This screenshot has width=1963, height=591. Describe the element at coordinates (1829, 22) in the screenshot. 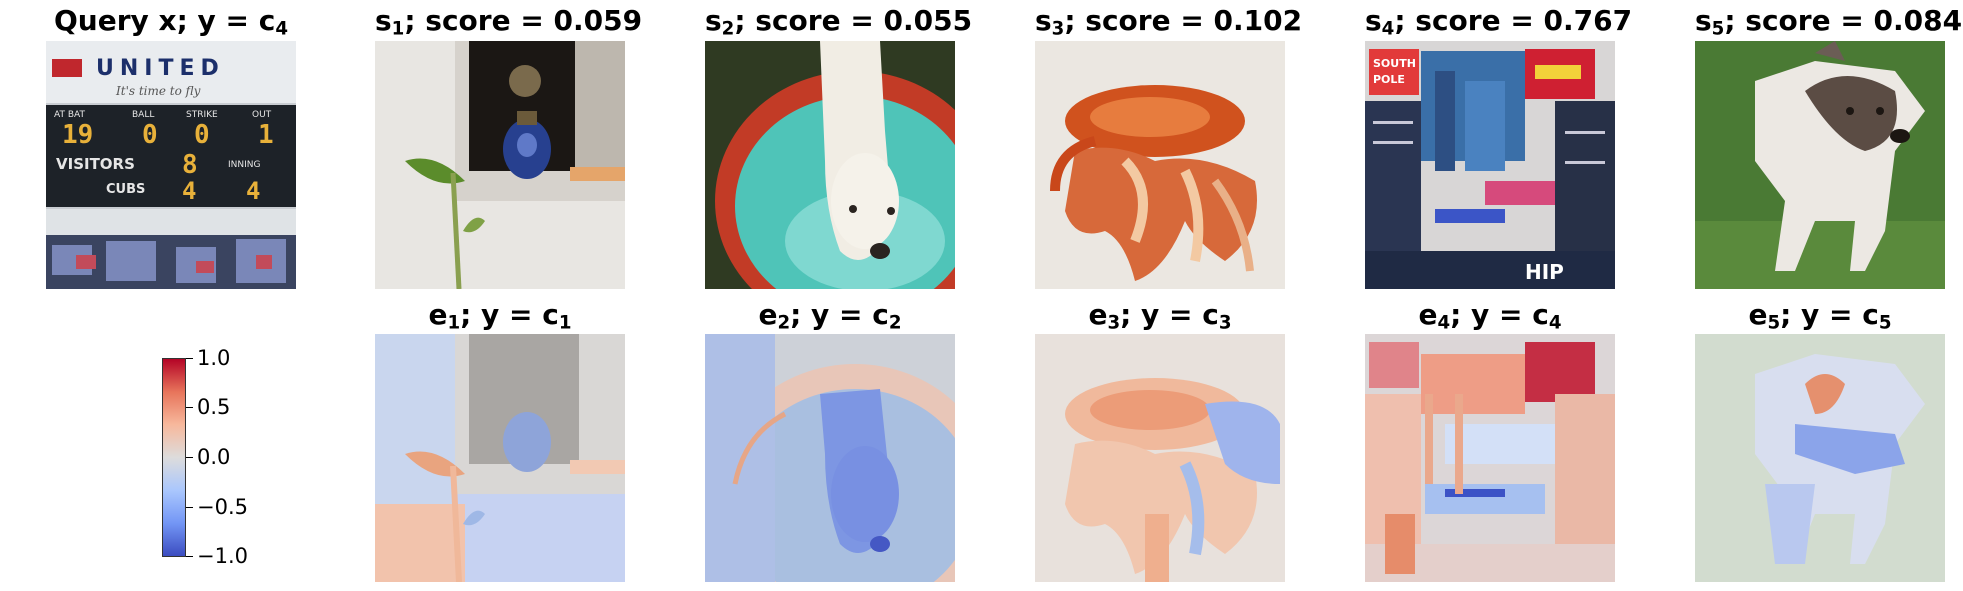

I see `sample-5-title: s5; score = 0.084` at that location.